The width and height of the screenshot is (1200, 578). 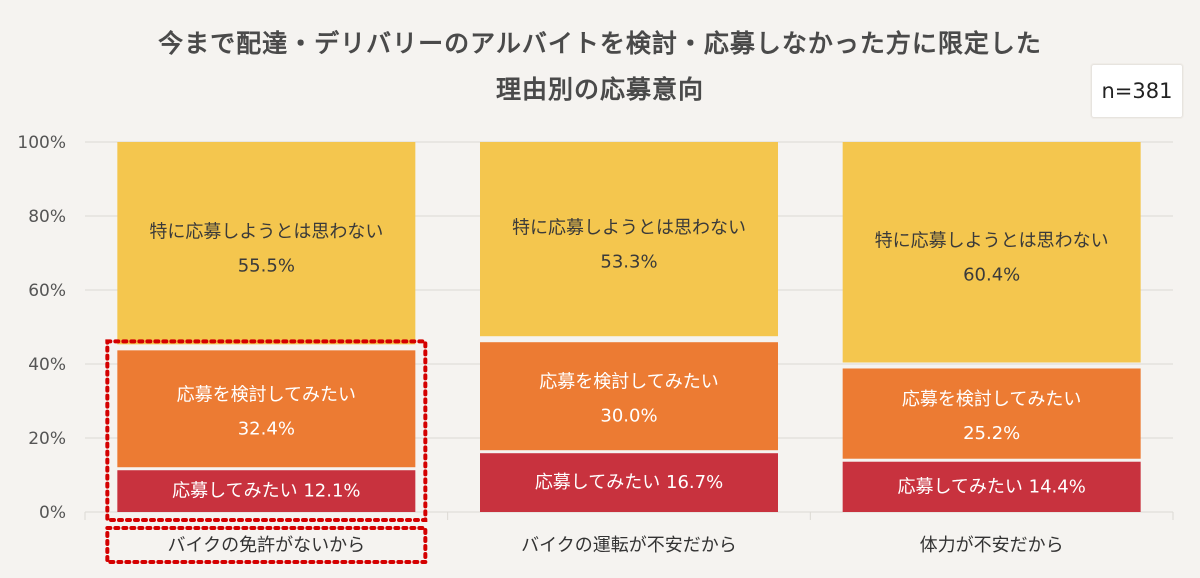 What do you see at coordinates (41, 143) in the screenshot?
I see `y-tick-label: 100%` at bounding box center [41, 143].